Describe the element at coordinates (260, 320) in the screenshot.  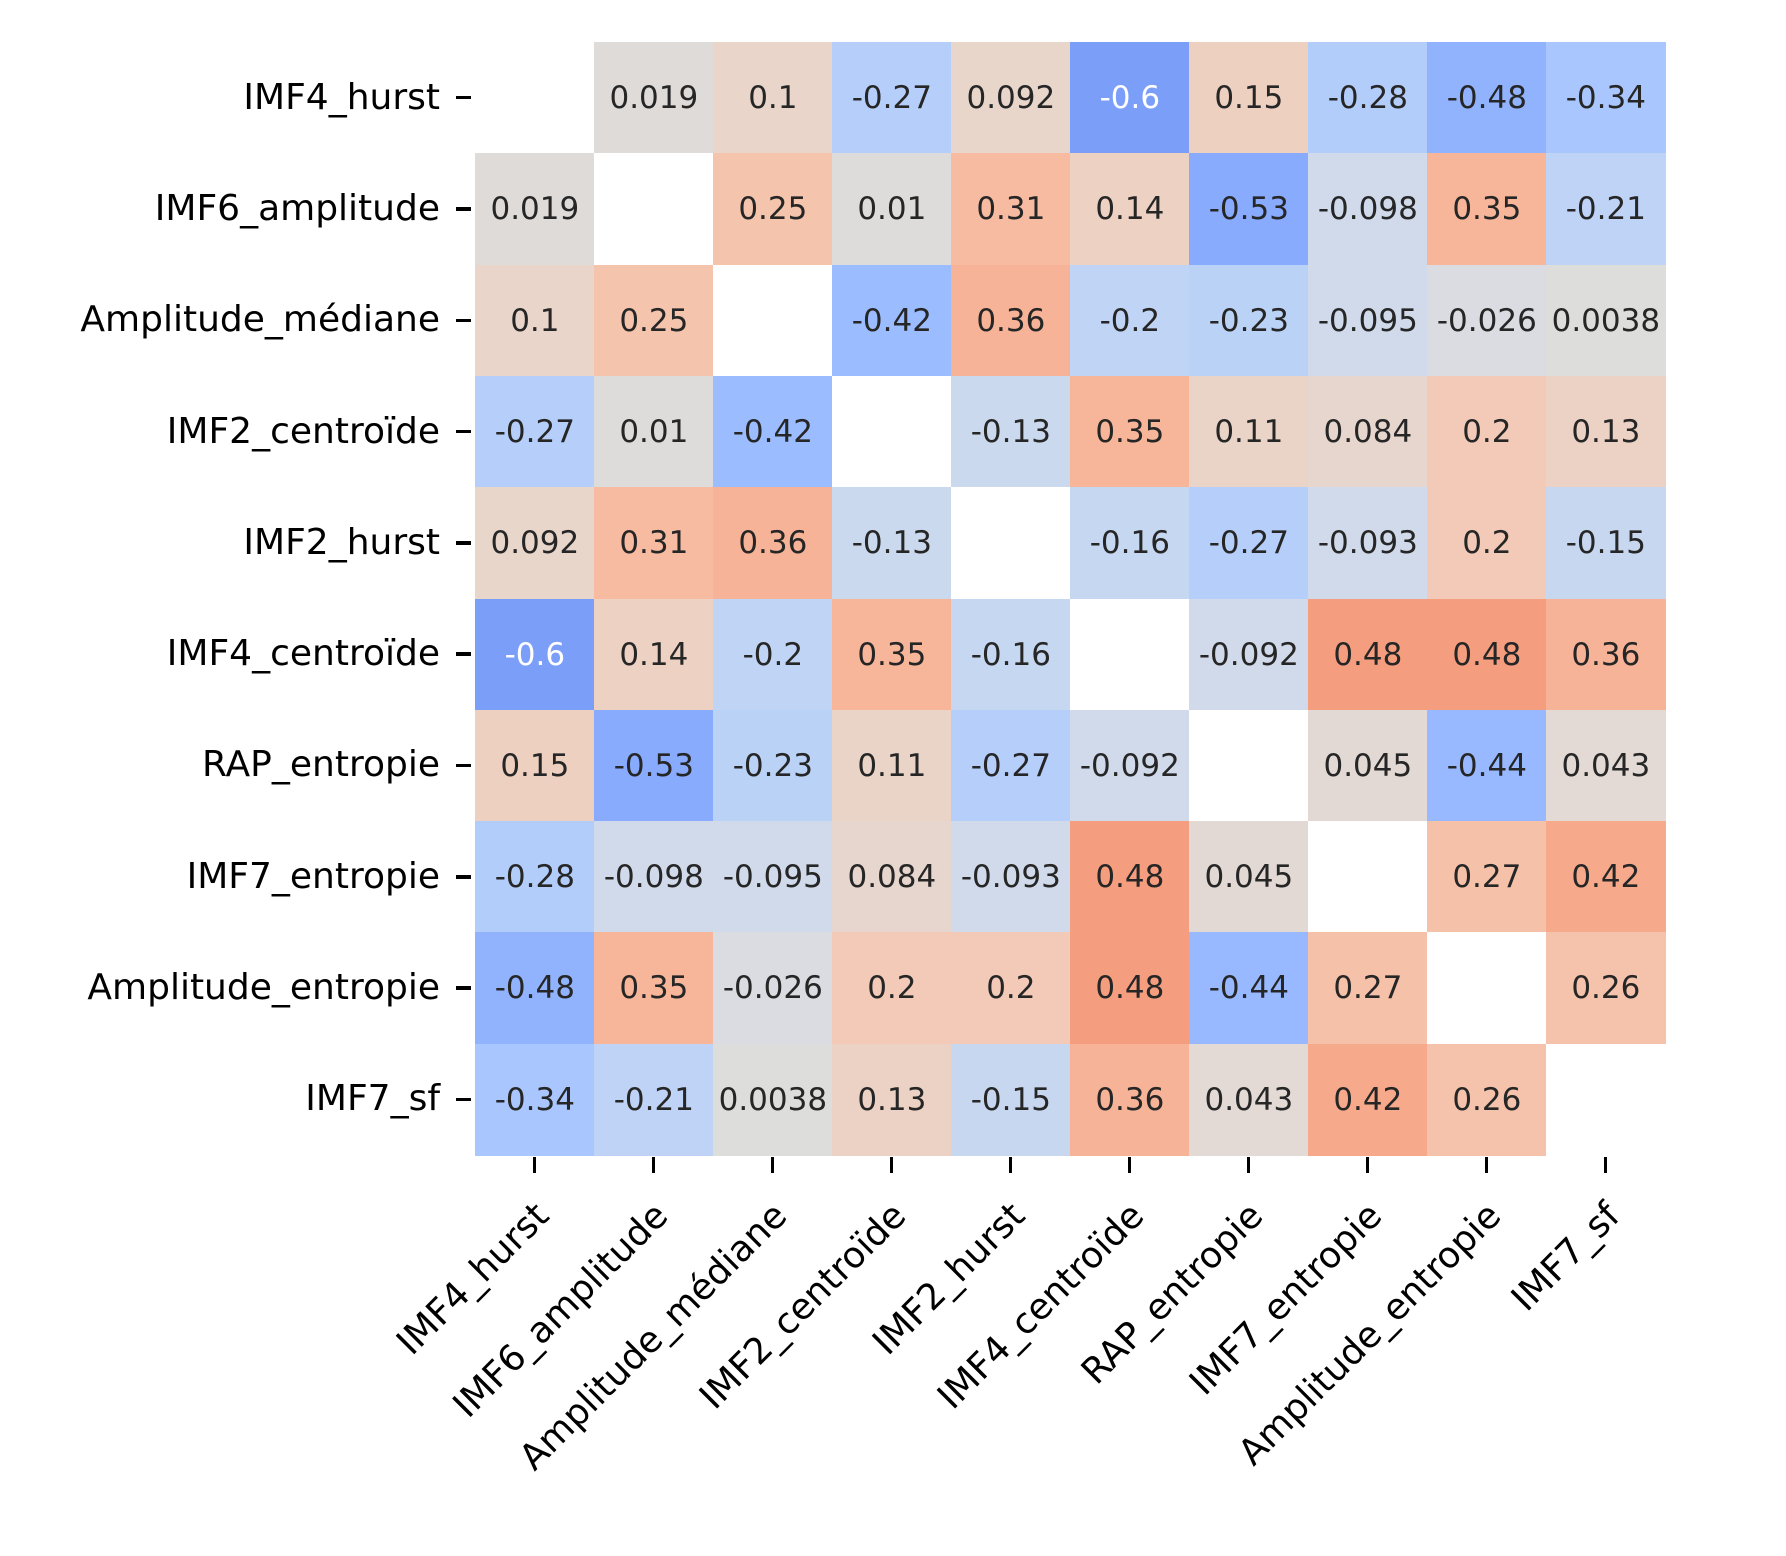
I see `y-tick-label: Amplitude_médiane` at that location.